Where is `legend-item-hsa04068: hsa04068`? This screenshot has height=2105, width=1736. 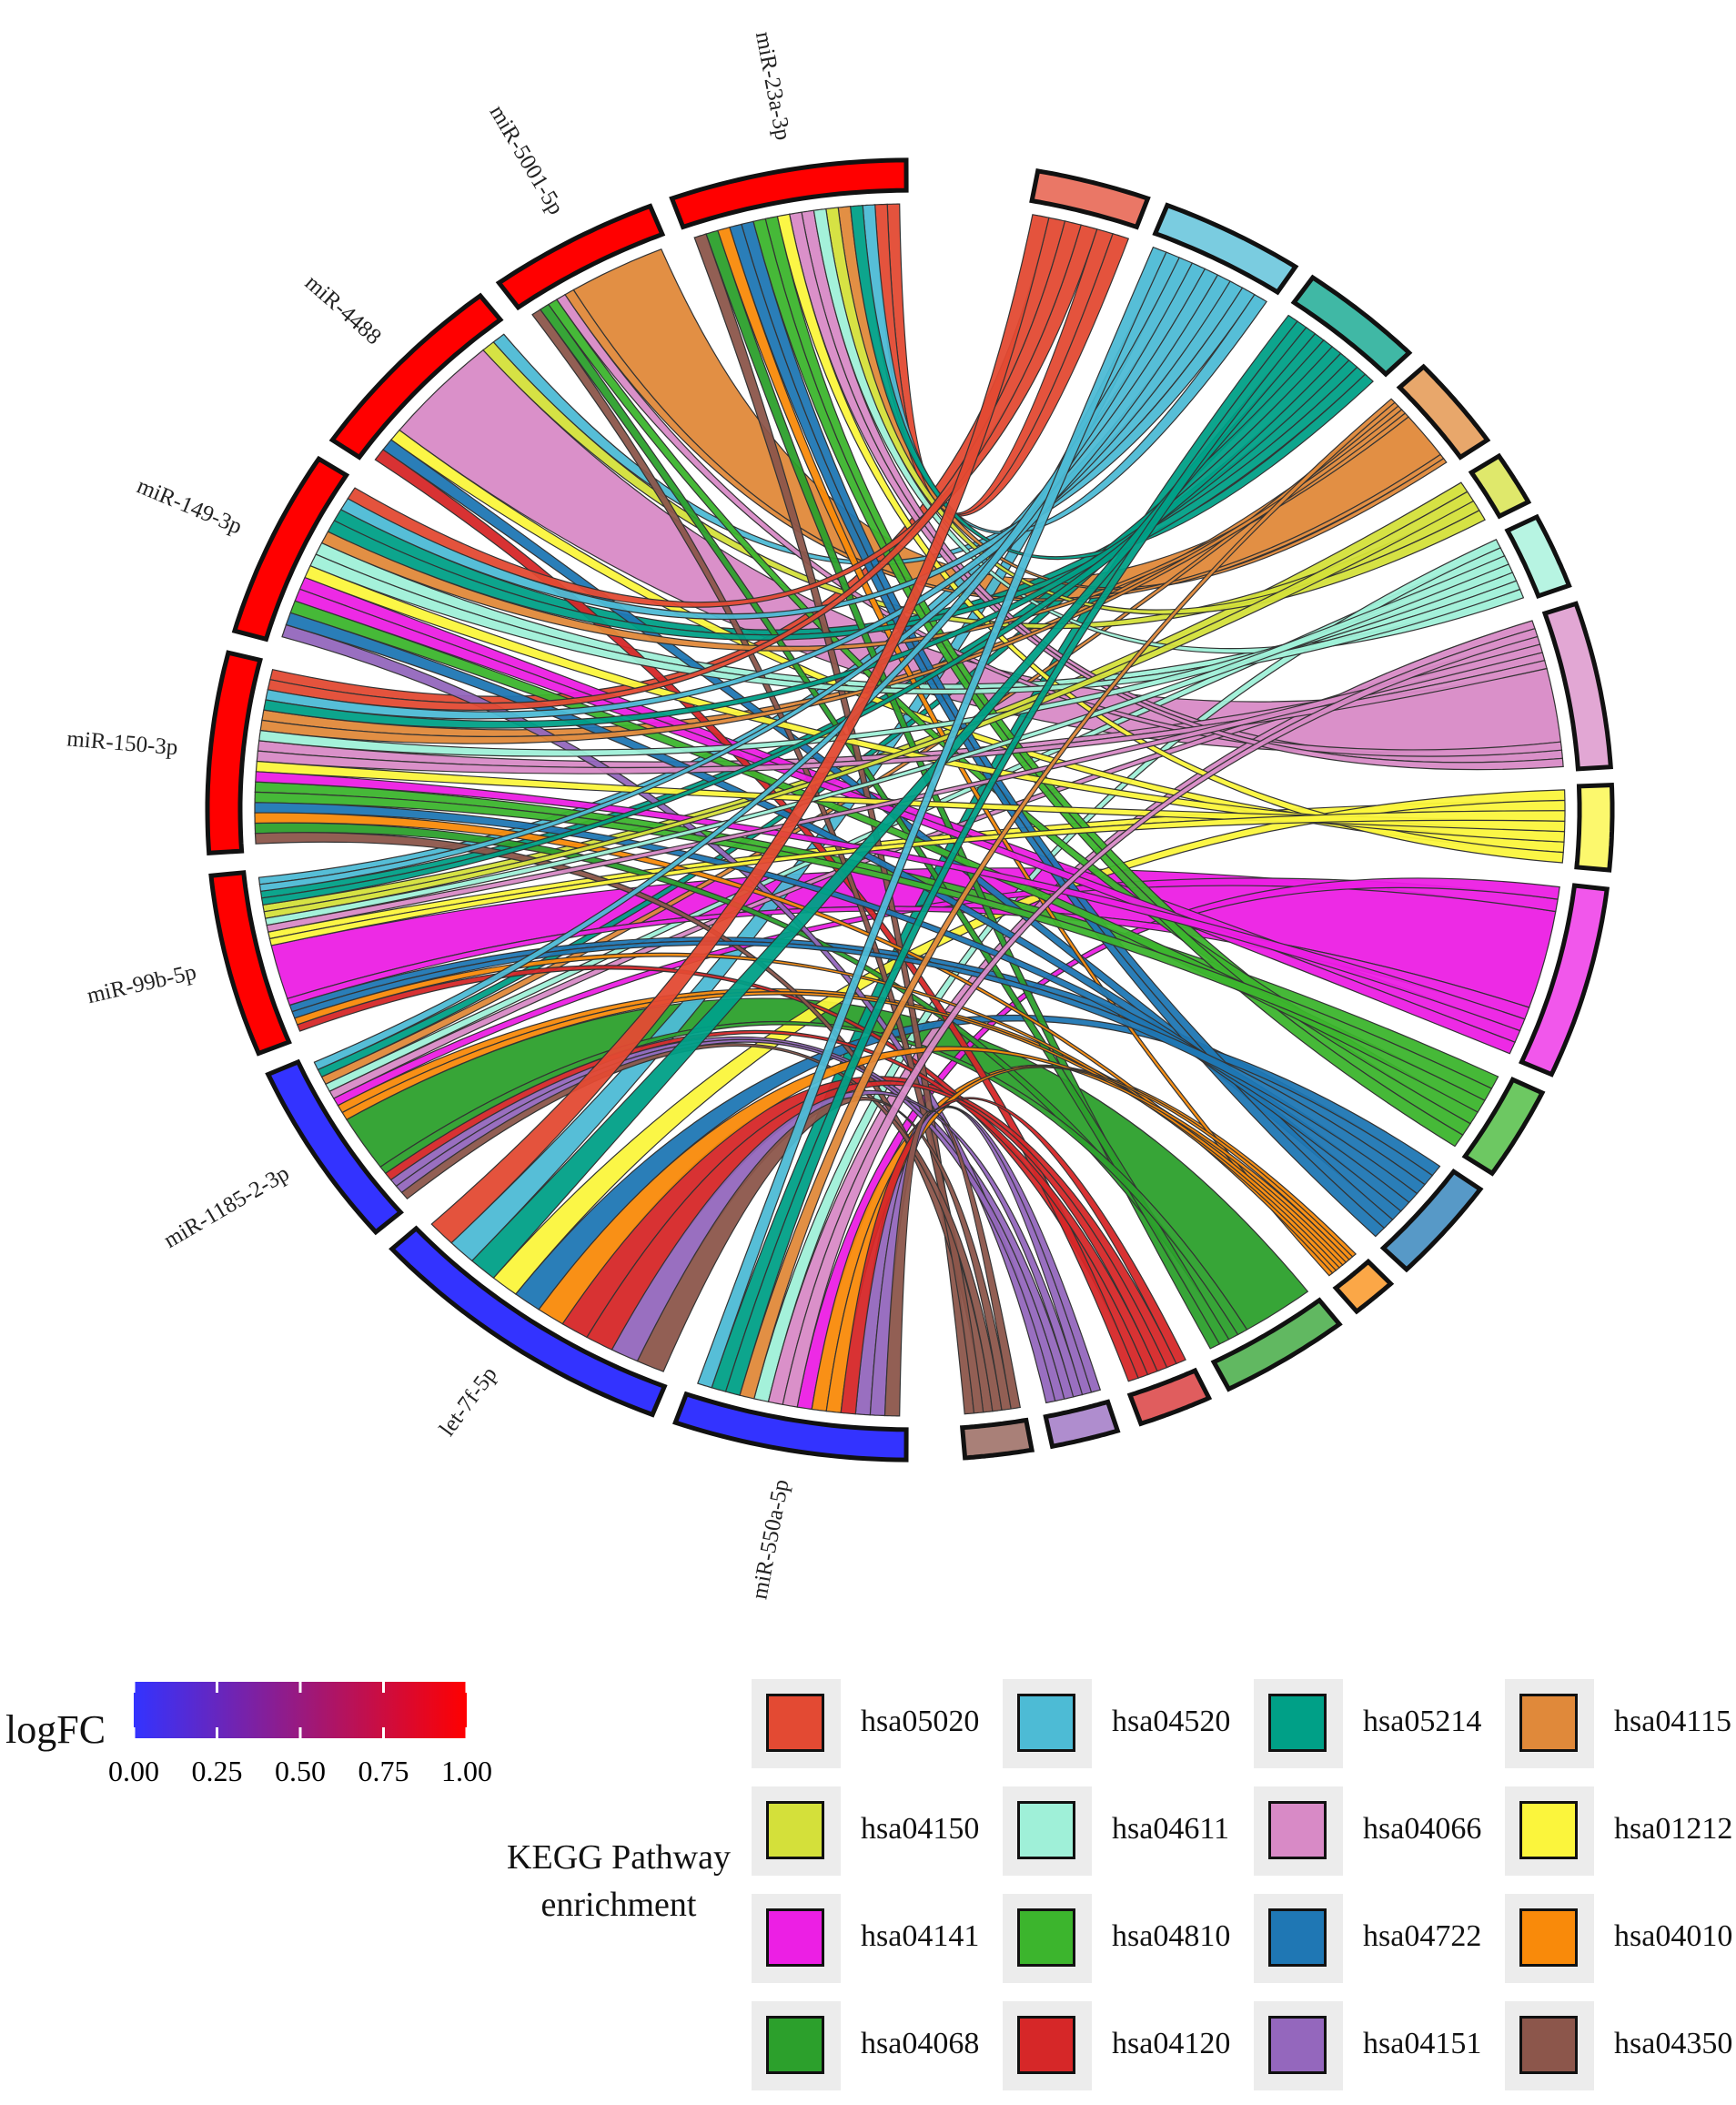 legend-item-hsa04068: hsa04068 is located at coordinates (874, 2052).